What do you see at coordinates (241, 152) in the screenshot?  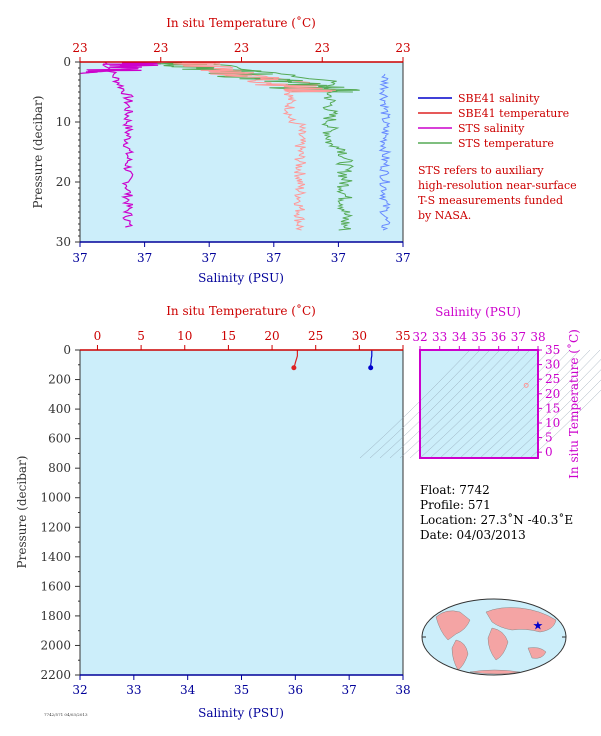 I see `top-plot-area` at bounding box center [241, 152].